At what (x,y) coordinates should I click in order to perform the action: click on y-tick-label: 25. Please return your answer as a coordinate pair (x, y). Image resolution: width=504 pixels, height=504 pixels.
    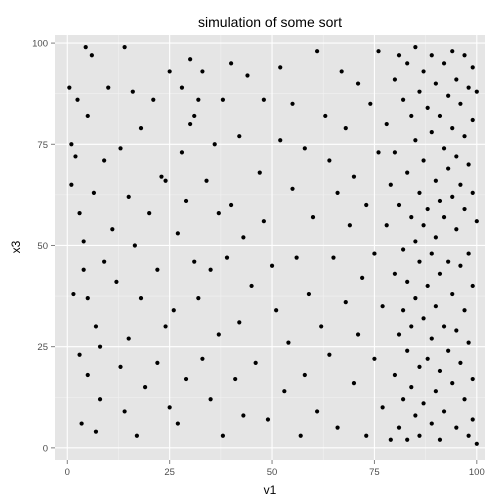
    Looking at the image, I should click on (42, 347).